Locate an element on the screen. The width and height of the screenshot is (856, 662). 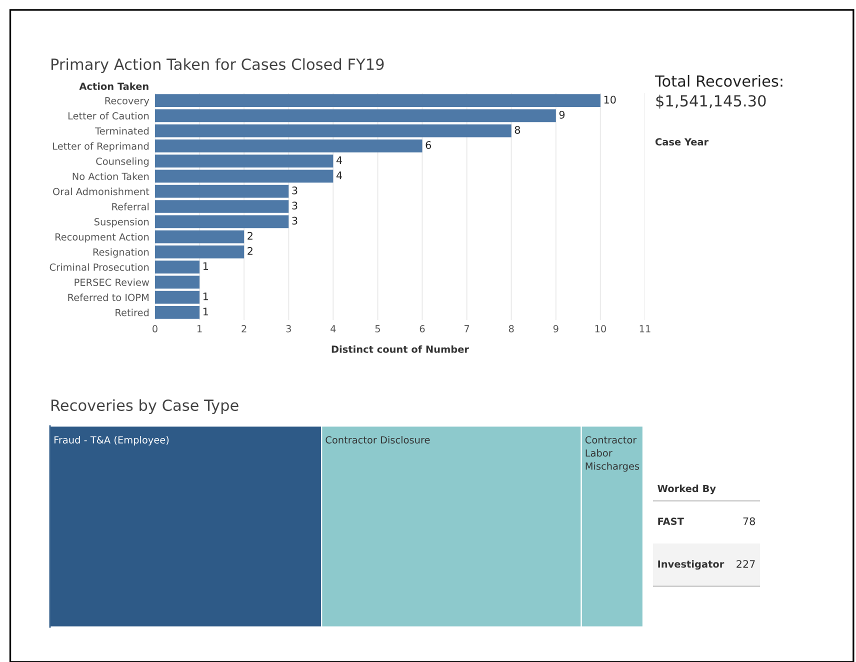
x-tick-label: 5 is located at coordinates (377, 328).